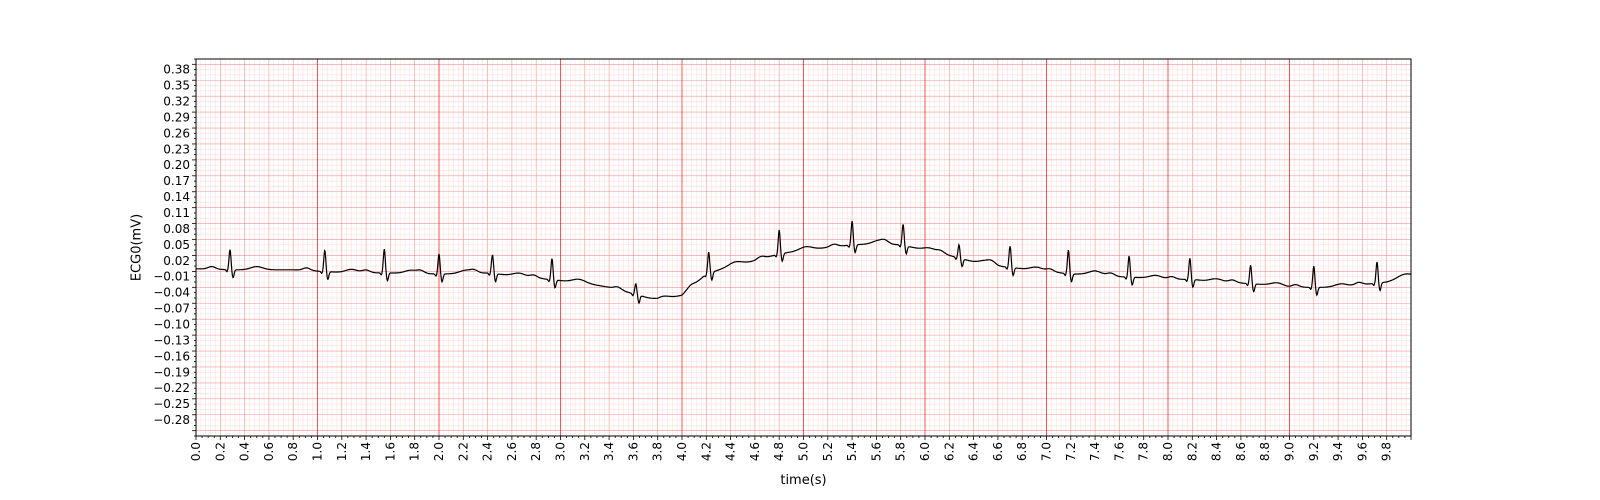 The image size is (1600, 500). What do you see at coordinates (415, 451) in the screenshot?
I see `x-tick-label: 1.8` at bounding box center [415, 451].